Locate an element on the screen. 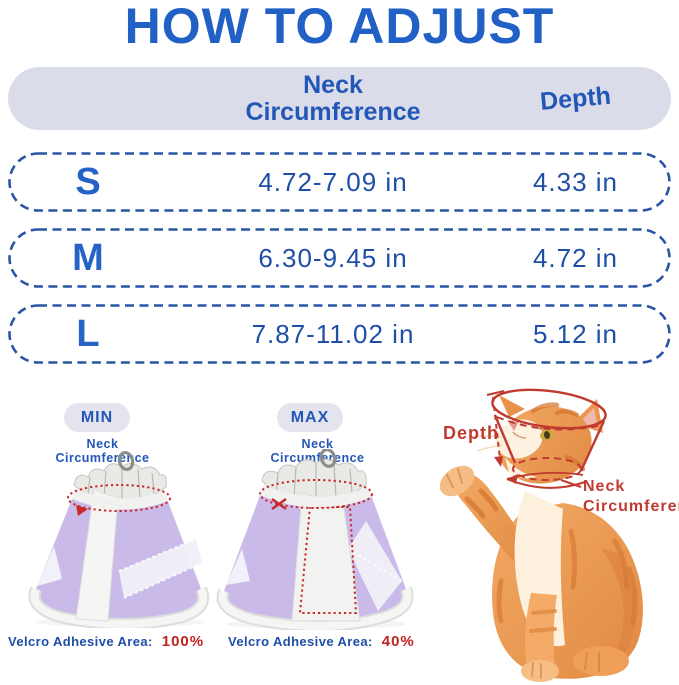 The image size is (679, 685). size-label: M is located at coordinates (88, 257).